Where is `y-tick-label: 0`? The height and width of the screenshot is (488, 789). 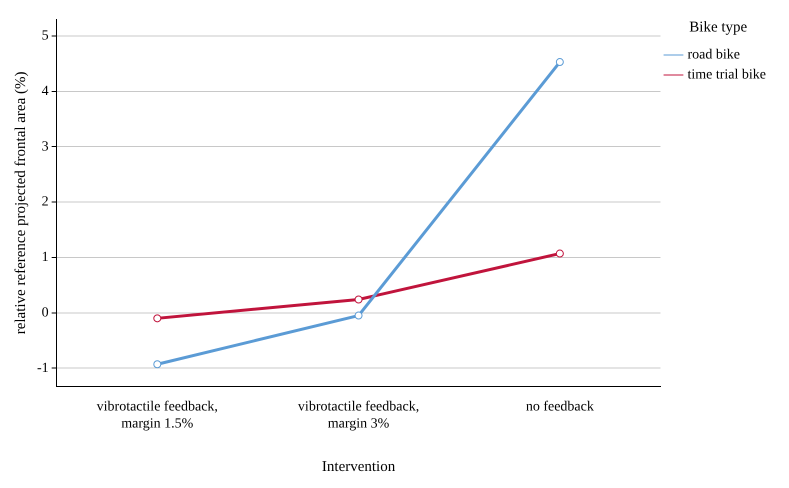 y-tick-label: 0 is located at coordinates (45, 312).